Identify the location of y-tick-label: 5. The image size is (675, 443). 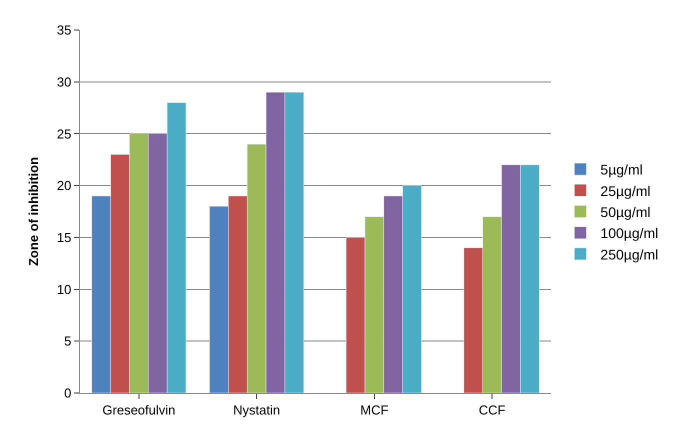
(68, 341).